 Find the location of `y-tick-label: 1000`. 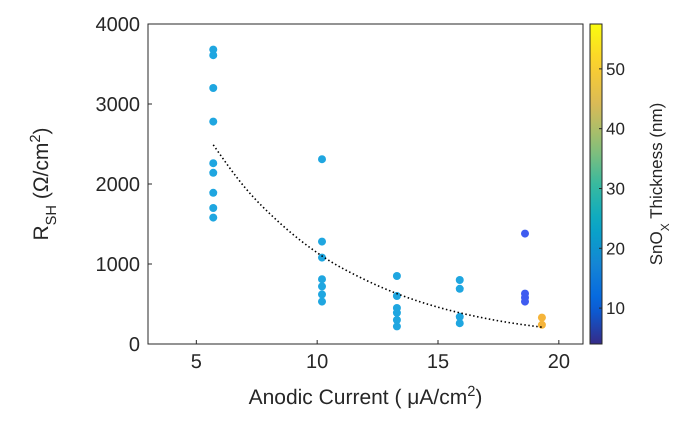

y-tick-label: 1000 is located at coordinates (118, 265).